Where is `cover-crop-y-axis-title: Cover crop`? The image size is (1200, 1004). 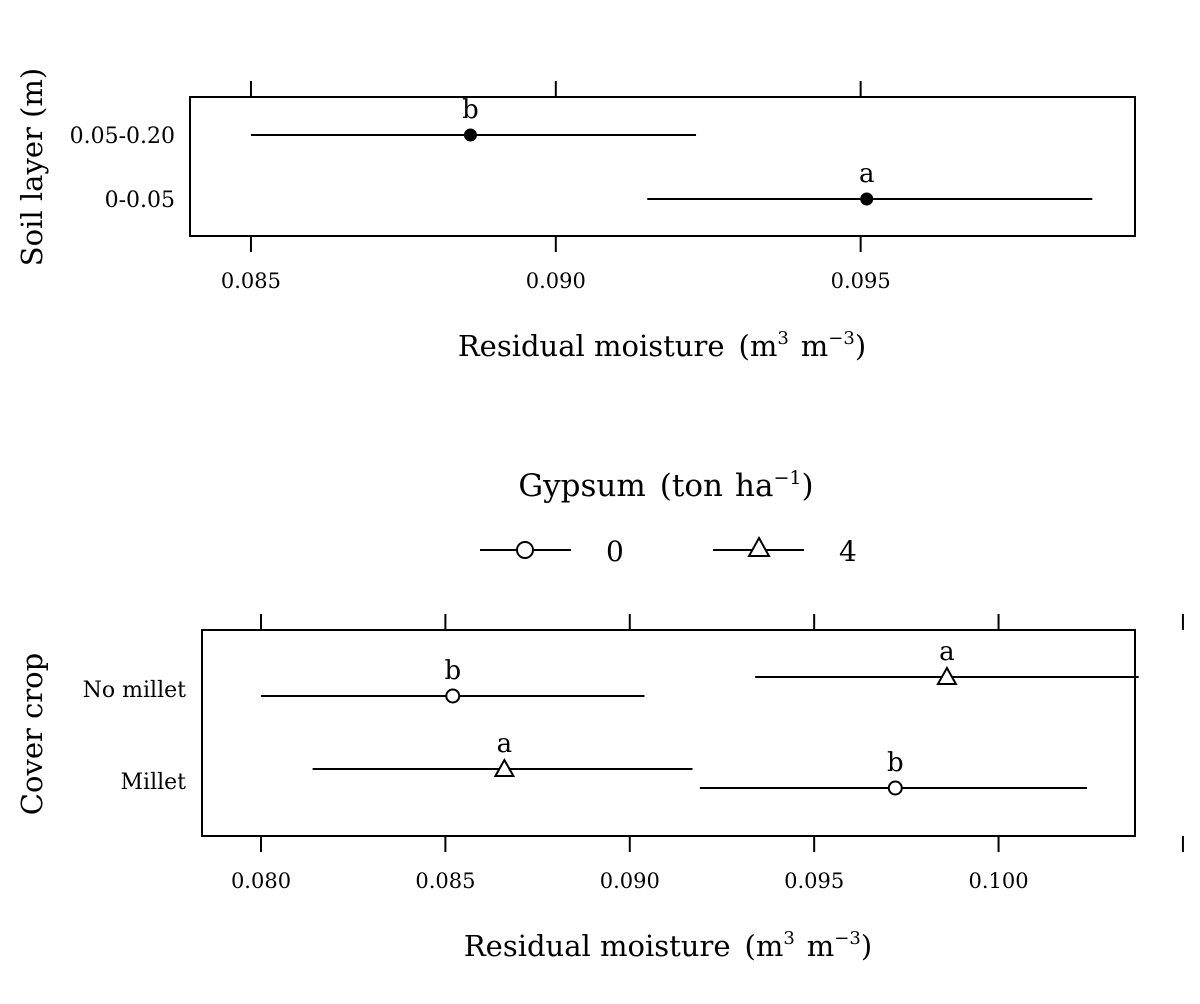 cover-crop-y-axis-title: Cover crop is located at coordinates (32, 734).